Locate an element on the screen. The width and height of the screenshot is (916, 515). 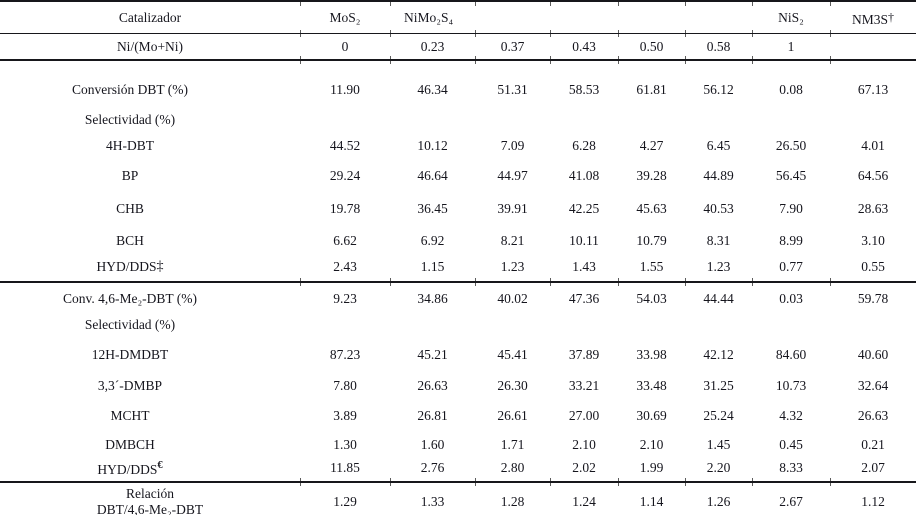
cell-value: 44.97 is located at coordinates (512, 175).